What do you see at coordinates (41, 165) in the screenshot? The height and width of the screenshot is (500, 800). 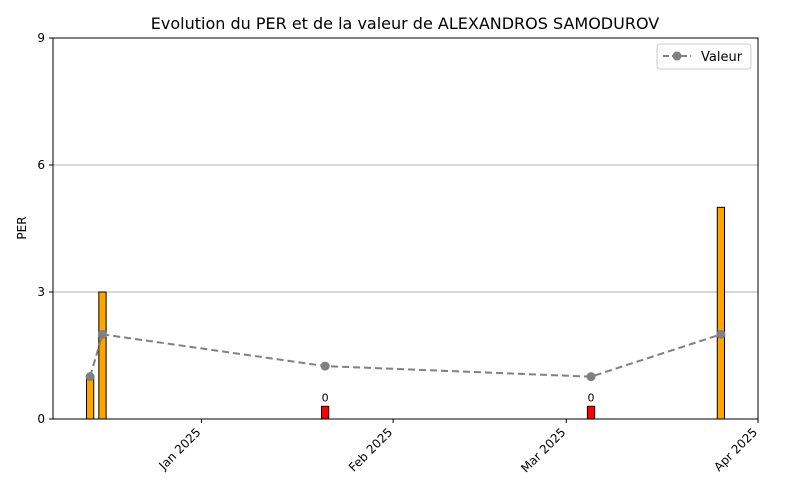 I see `y-tick-label: 6` at bounding box center [41, 165].